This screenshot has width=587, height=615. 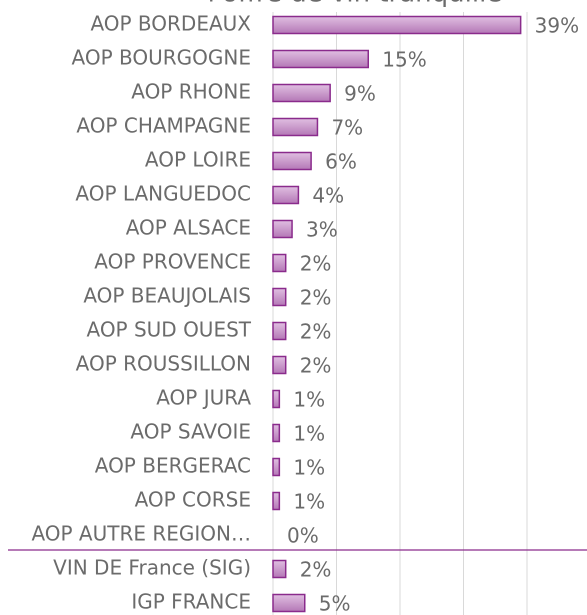 I want to click on value-label: 7%, so click(x=347, y=128).